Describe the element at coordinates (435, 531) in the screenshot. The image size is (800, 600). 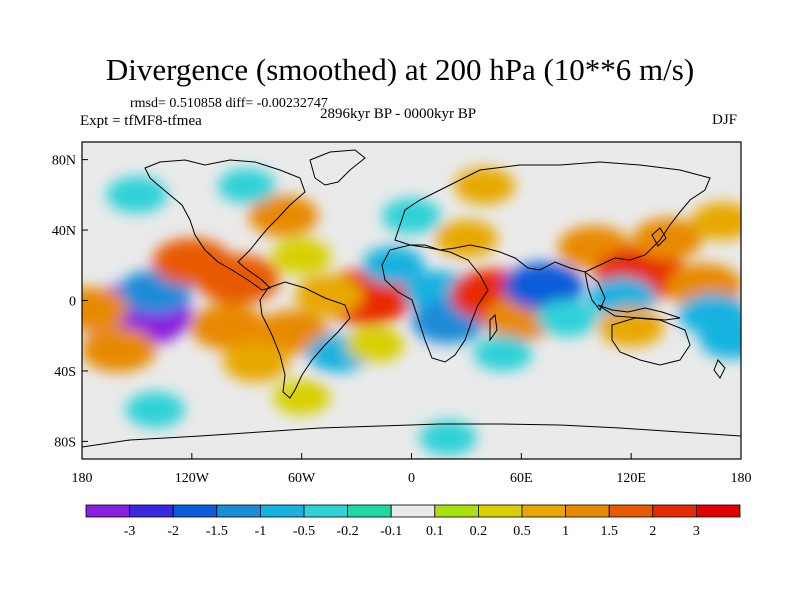
I see `colorbar-label: 0.1` at that location.